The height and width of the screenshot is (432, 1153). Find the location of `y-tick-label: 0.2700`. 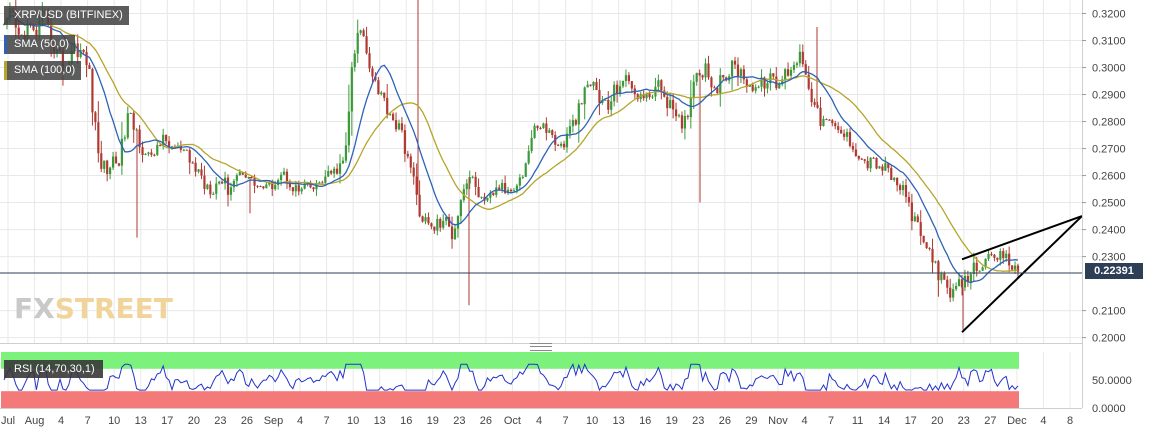

y-tick-label: 0.2700 is located at coordinates (1109, 150).